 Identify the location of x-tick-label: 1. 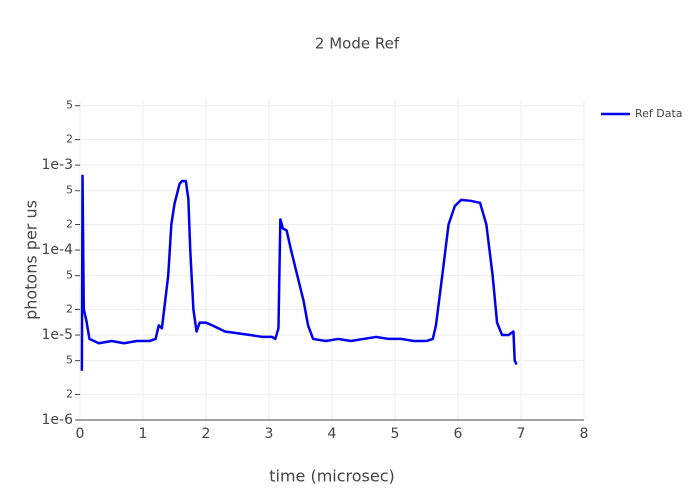
(143, 434).